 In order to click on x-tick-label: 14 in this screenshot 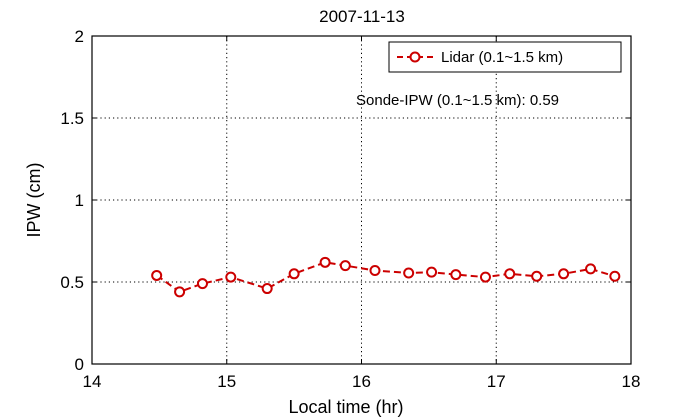, I will do `click(92, 381)`.